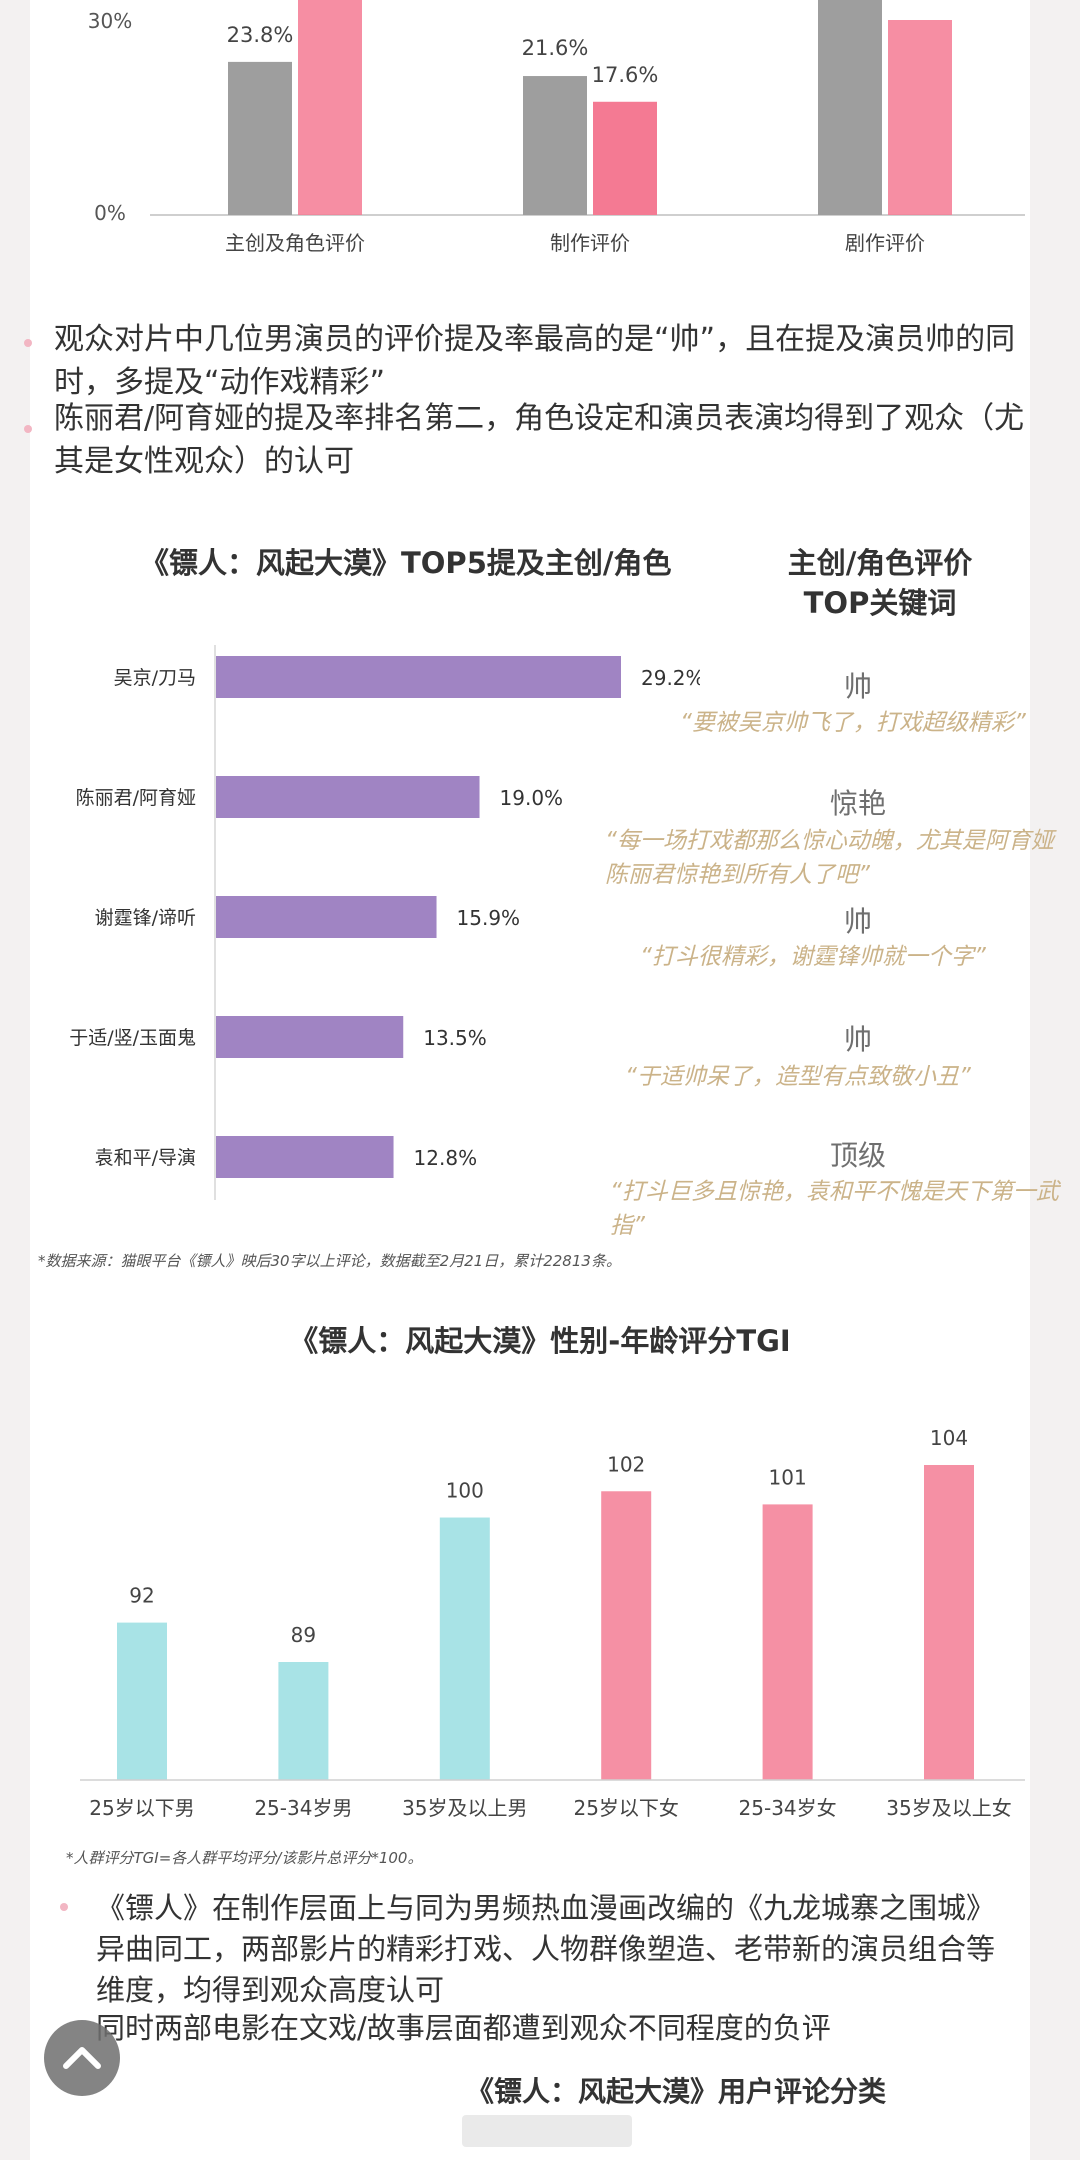 The image size is (1080, 2160). What do you see at coordinates (853, 723) in the screenshot?
I see `keyword-quote: “要被吴京帅飞了，打戏超级精彩”` at bounding box center [853, 723].